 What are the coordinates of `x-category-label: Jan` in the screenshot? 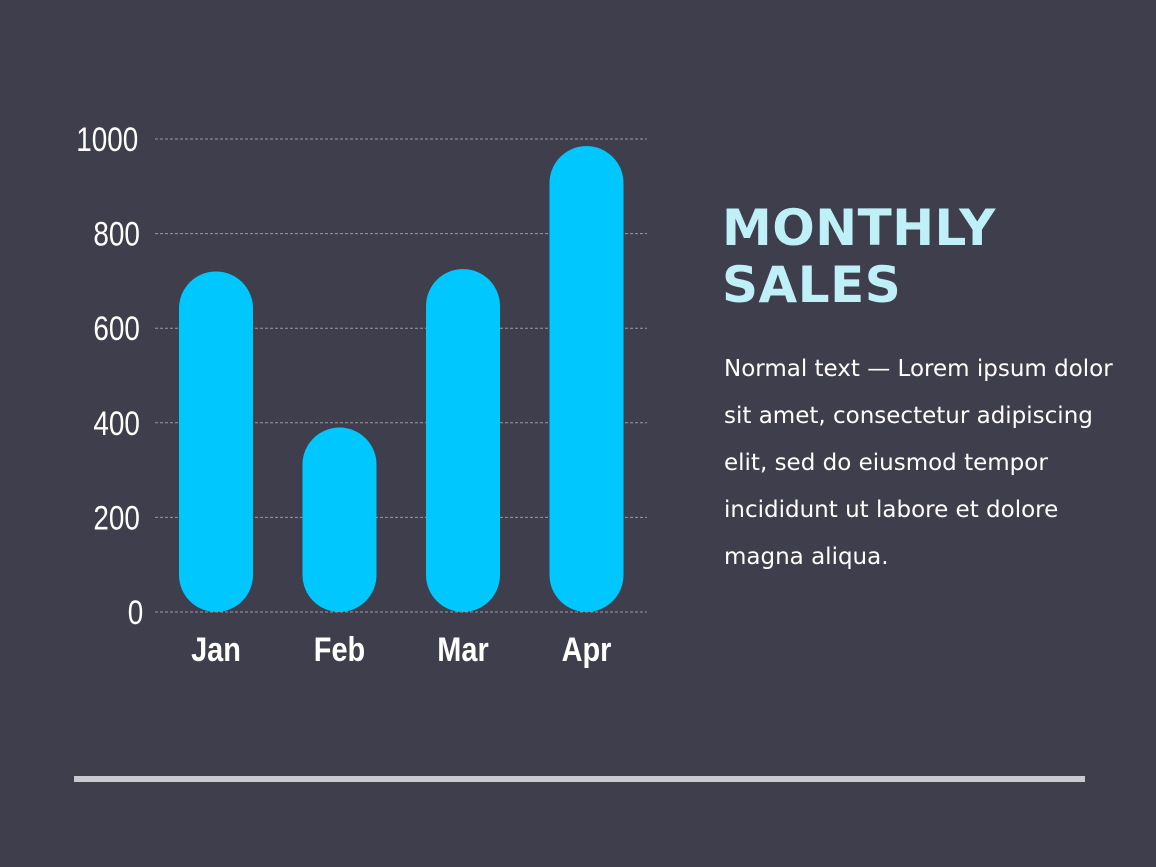 It's located at (216, 649).